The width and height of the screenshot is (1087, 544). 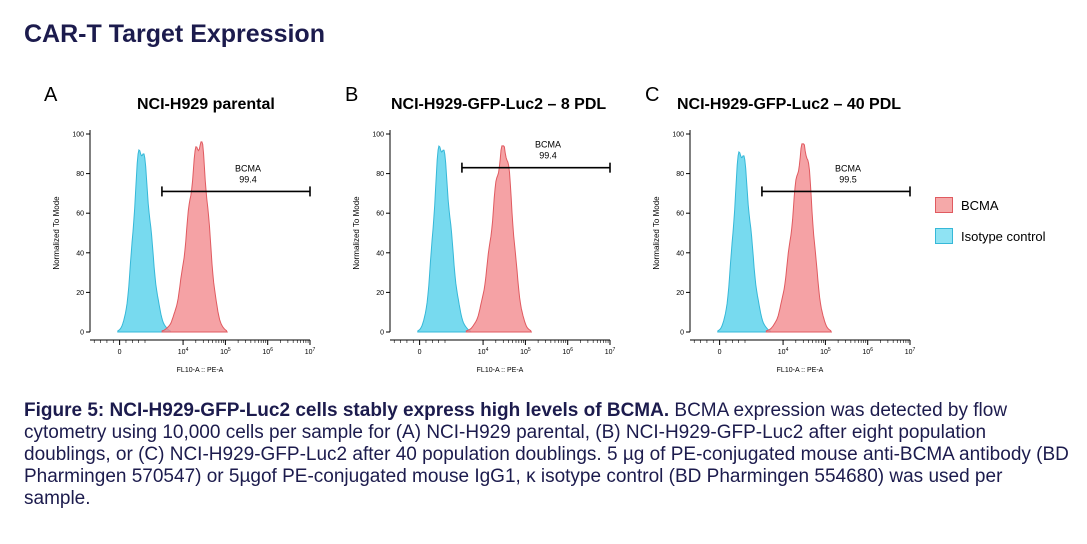 I want to click on legend-label: Isotype control, so click(x=1003, y=236).